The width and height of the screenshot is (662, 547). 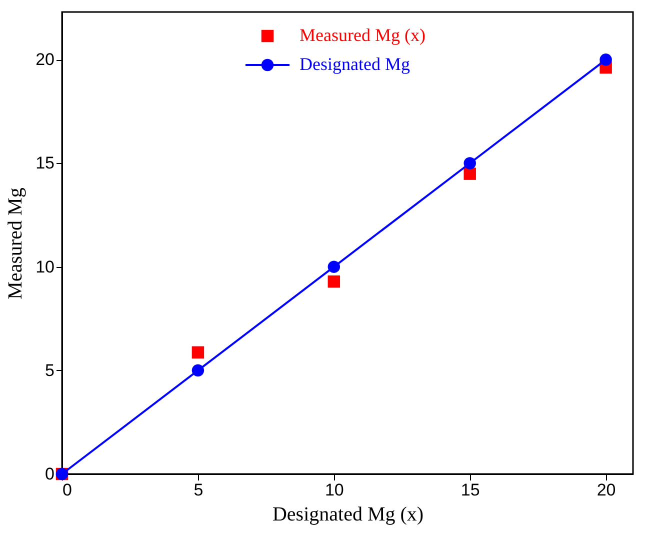 What do you see at coordinates (15, 244) in the screenshot?
I see `y-axis-title: Measured Mg` at bounding box center [15, 244].